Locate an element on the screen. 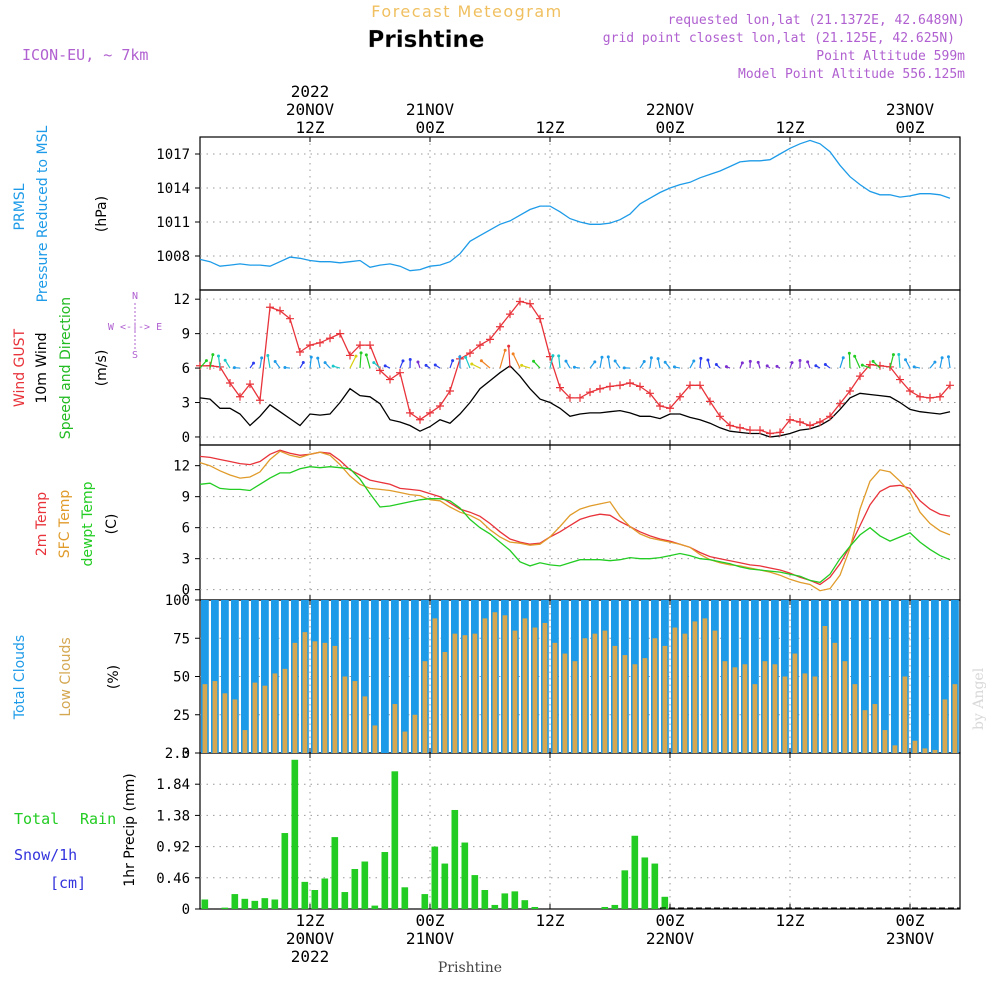 Image resolution: width=1000 pixels, height=1000 pixels. wind-10m-label: 10m Wind is located at coordinates (42, 367).